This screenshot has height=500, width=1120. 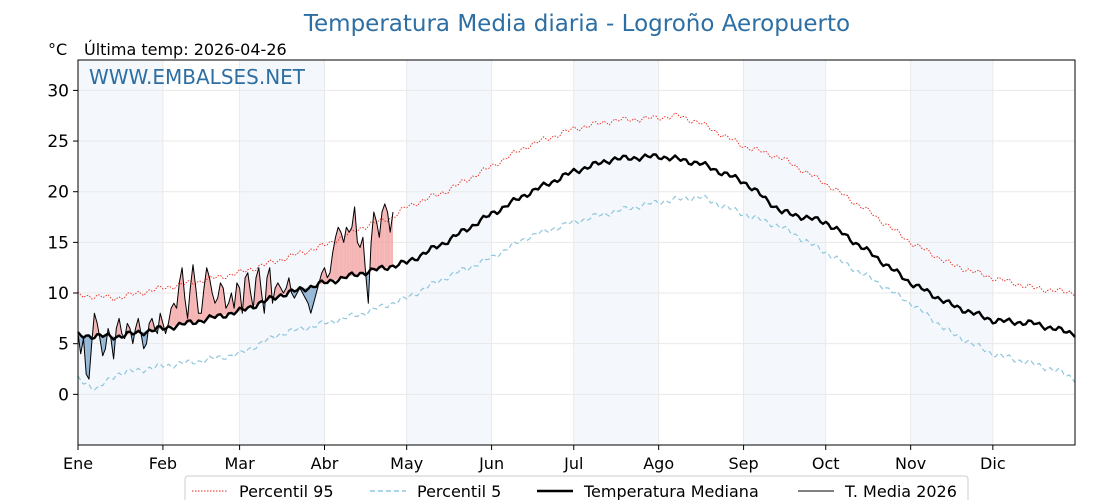 What do you see at coordinates (120, 252) in the screenshot?
I see `month-band-ene` at bounding box center [120, 252].